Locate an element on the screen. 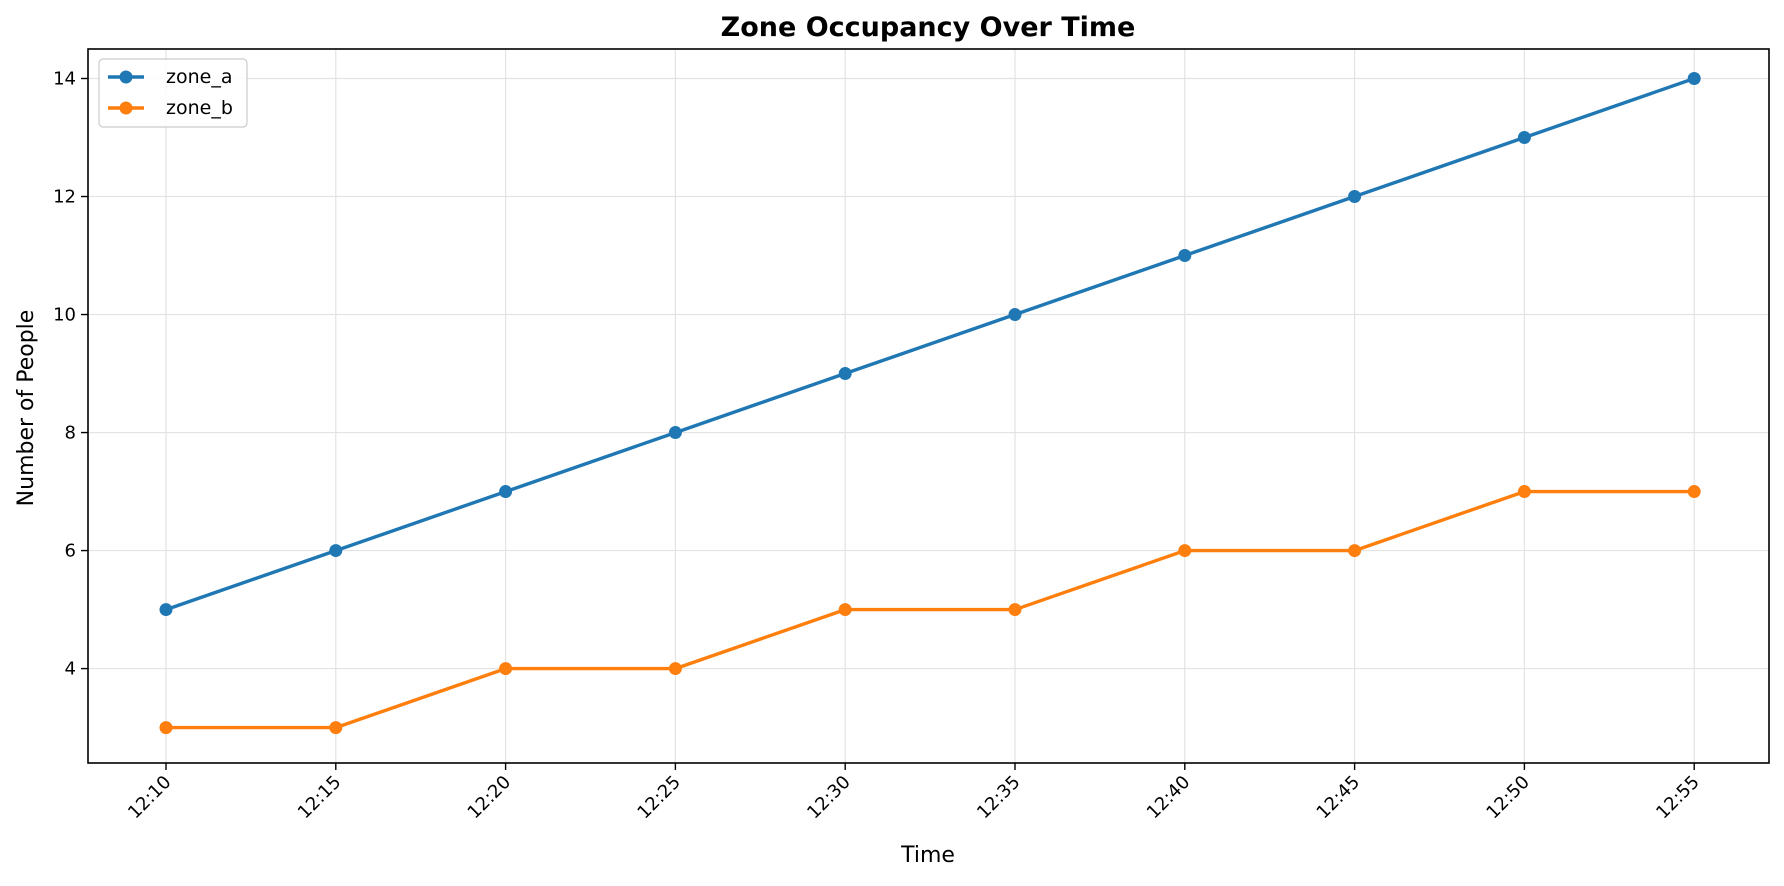 Image resolution: width=1784 pixels, height=886 pixels. legend-label: zone_b is located at coordinates (199, 108).